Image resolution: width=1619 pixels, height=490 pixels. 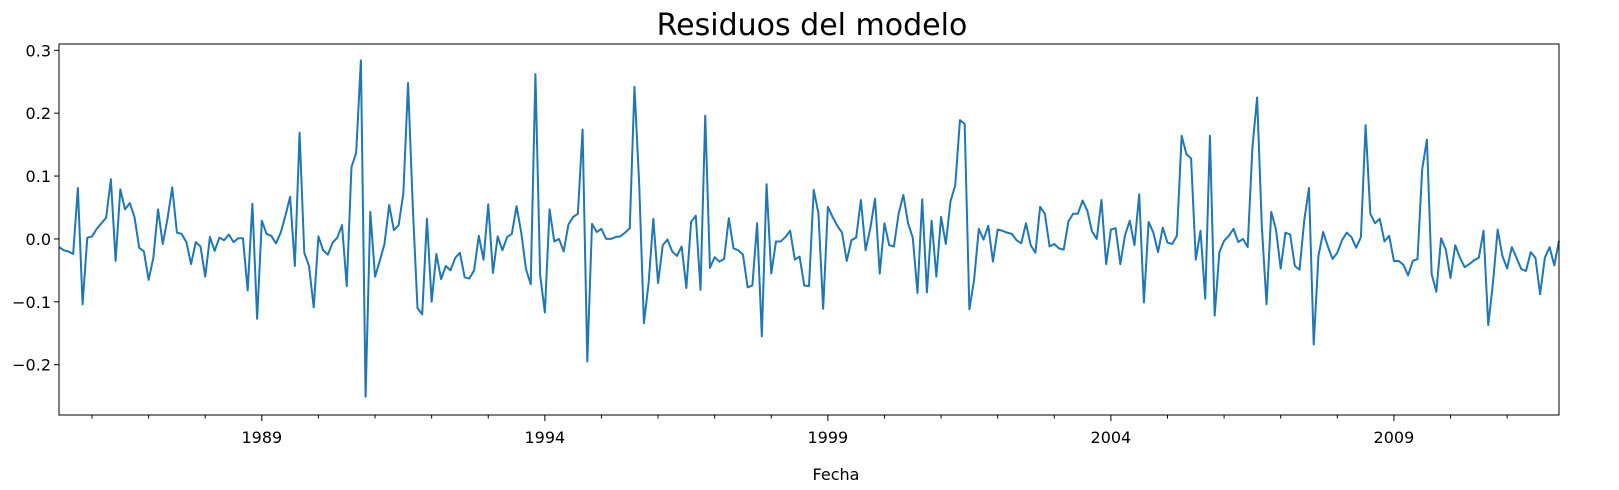 What do you see at coordinates (38, 113) in the screenshot?
I see `y-tick-label: 0.2` at bounding box center [38, 113].